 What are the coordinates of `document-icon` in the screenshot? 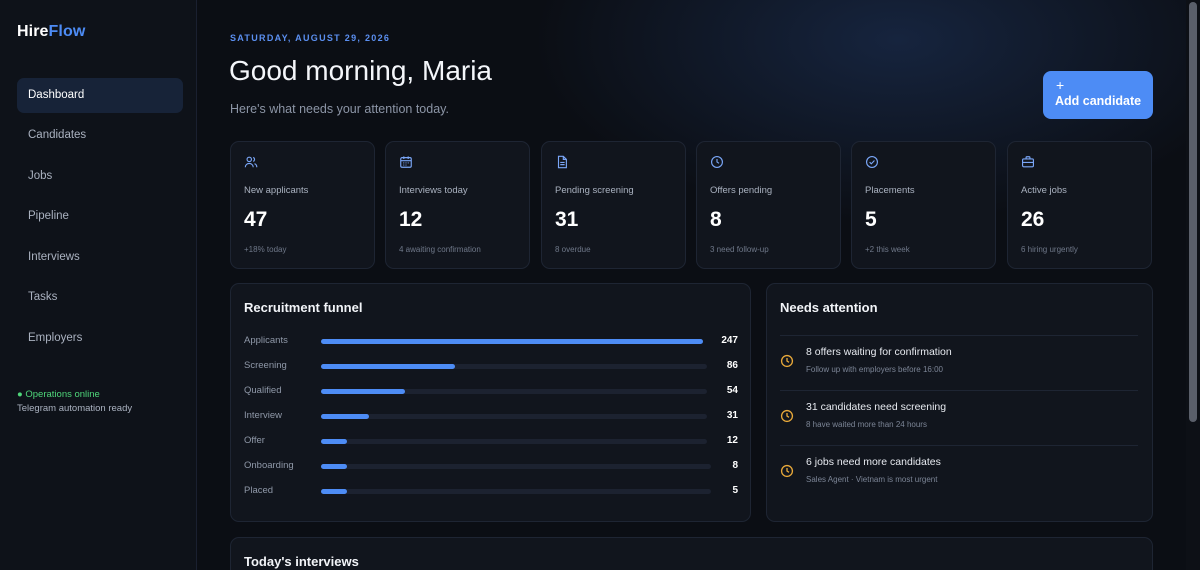 It's located at (562, 162).